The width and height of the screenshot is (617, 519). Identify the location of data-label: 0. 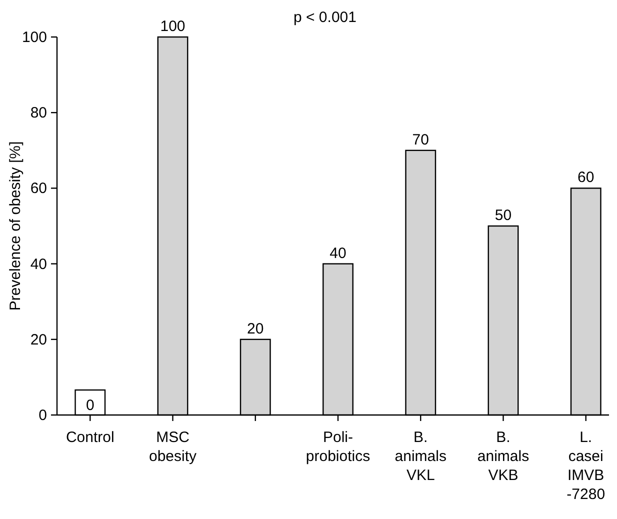
(90, 405).